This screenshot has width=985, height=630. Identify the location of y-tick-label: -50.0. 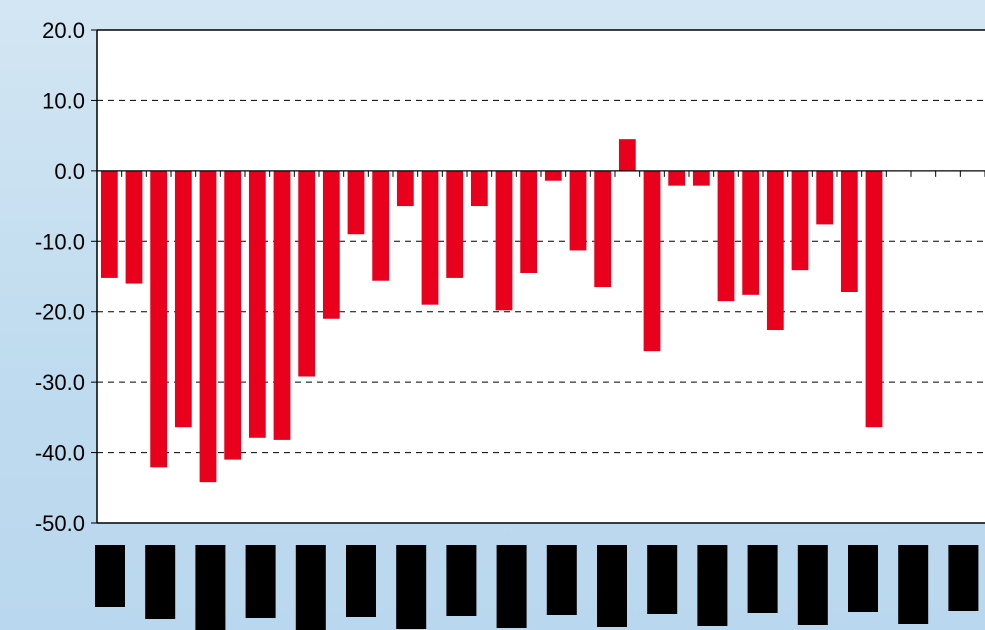
(60, 523).